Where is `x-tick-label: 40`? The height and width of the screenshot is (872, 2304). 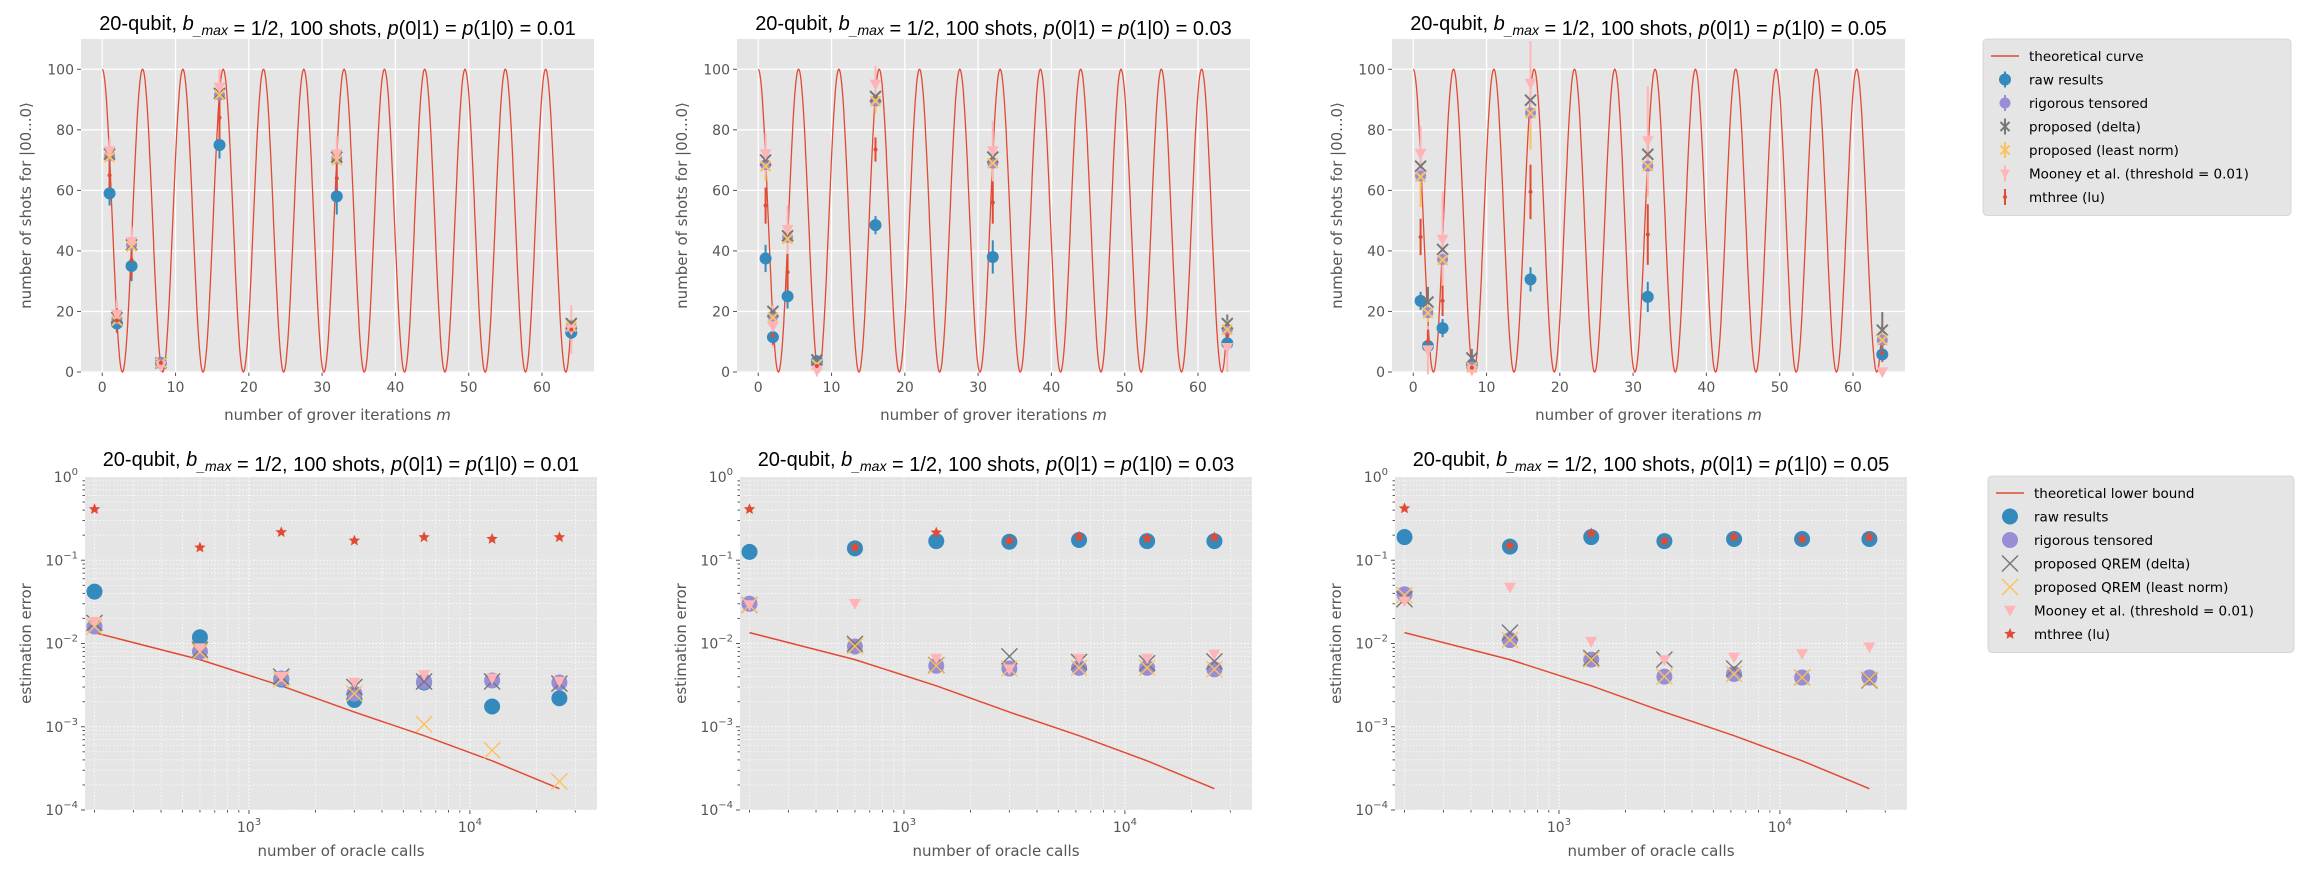 x-tick-label: 40 is located at coordinates (1051, 388).